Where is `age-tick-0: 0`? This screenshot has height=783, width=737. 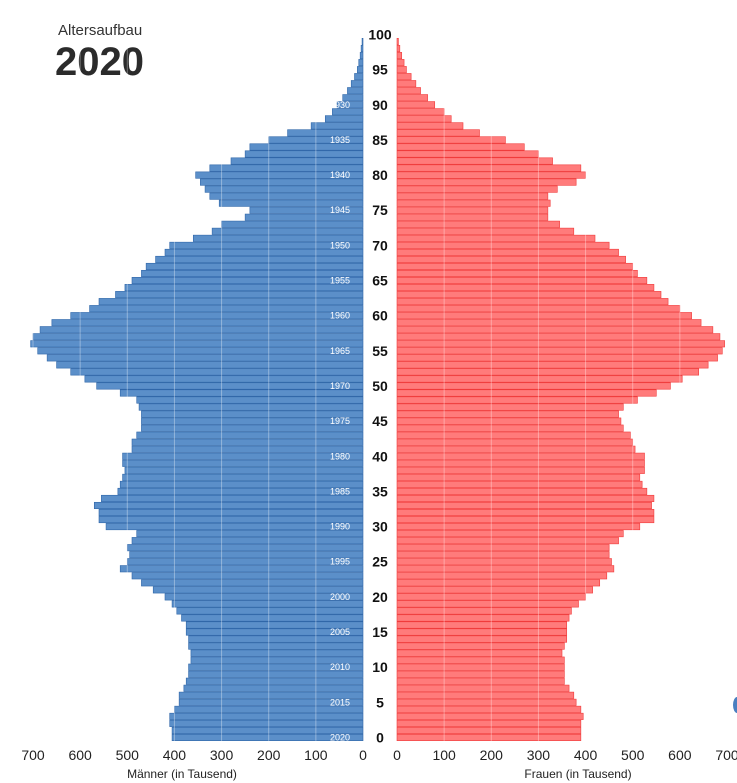
age-tick-0: 0 is located at coordinates (380, 737).